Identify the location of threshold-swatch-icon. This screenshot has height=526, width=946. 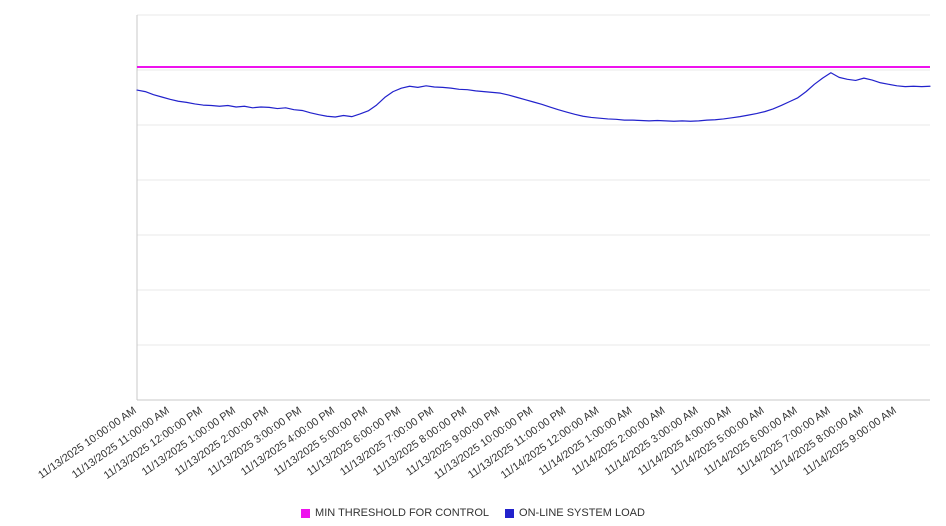
(306, 513).